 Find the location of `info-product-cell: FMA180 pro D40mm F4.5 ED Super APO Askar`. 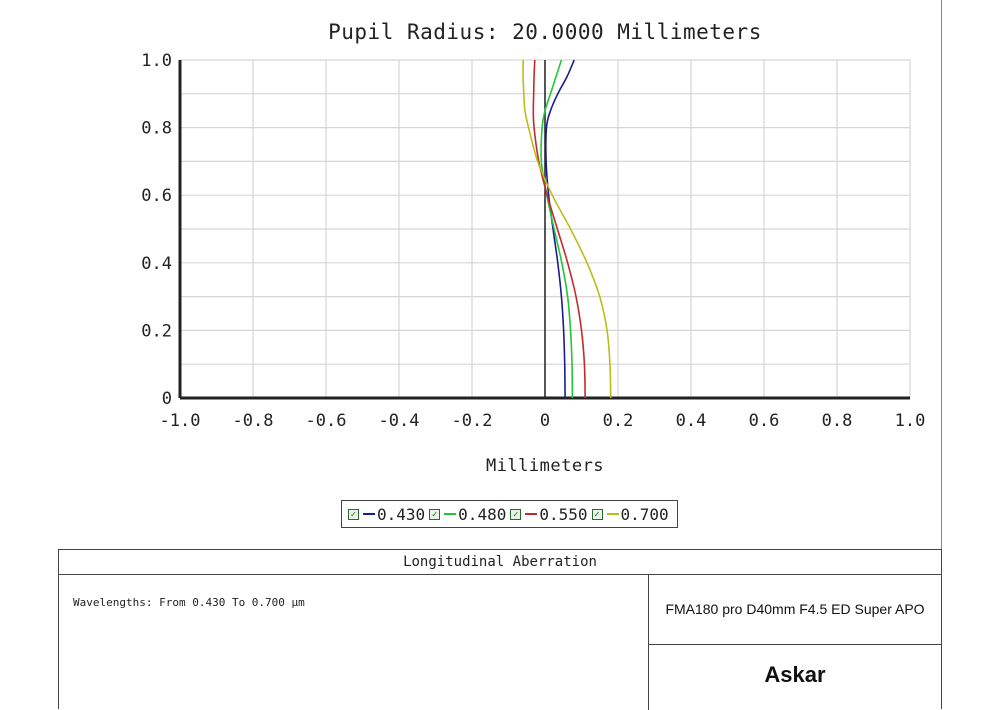

info-product-cell: FMA180 pro D40mm F4.5 ED Super APO Askar is located at coordinates (795, 642).